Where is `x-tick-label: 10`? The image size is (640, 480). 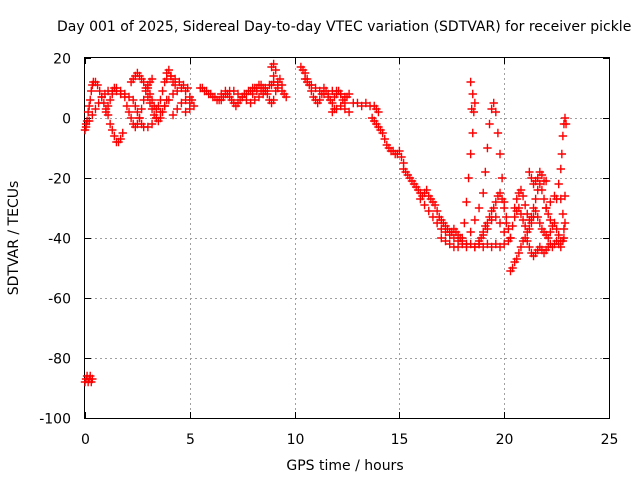 x-tick-label: 10 is located at coordinates (296, 440).